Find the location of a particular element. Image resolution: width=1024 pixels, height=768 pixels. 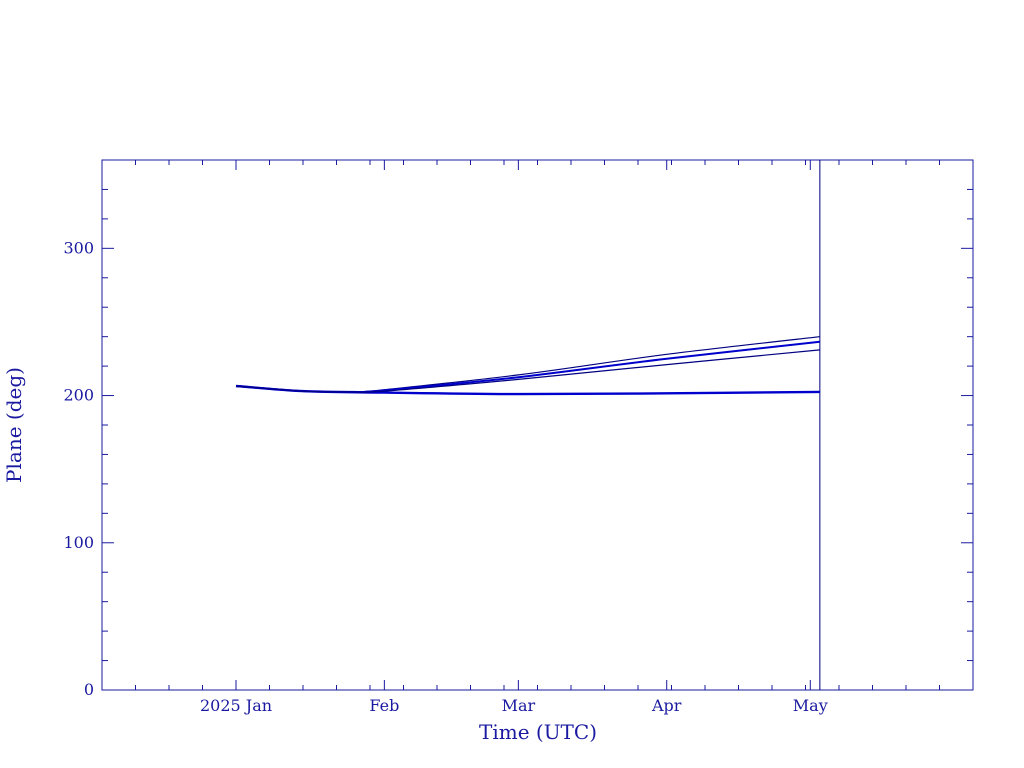

y-axis-label: Plane (deg) is located at coordinates (14, 425).